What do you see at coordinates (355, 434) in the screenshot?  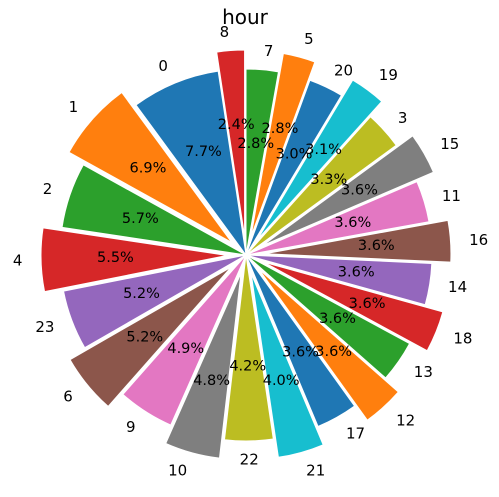 I see `category-label-17: 17` at bounding box center [355, 434].